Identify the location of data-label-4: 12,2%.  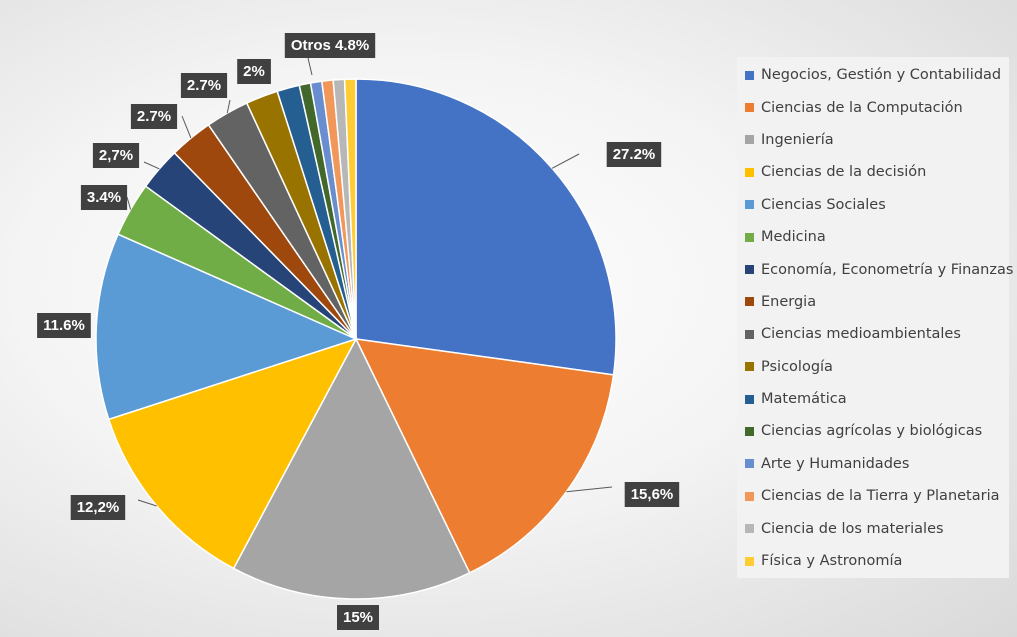
(98, 507).